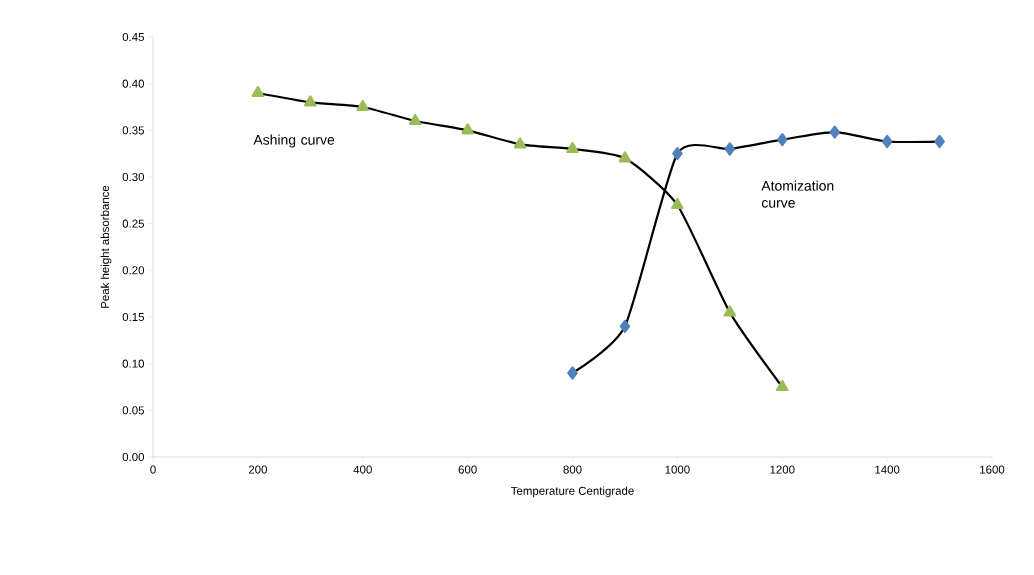 This screenshot has width=1034, height=575. What do you see at coordinates (133, 457) in the screenshot?
I see `y-tick-label: 0.00` at bounding box center [133, 457].